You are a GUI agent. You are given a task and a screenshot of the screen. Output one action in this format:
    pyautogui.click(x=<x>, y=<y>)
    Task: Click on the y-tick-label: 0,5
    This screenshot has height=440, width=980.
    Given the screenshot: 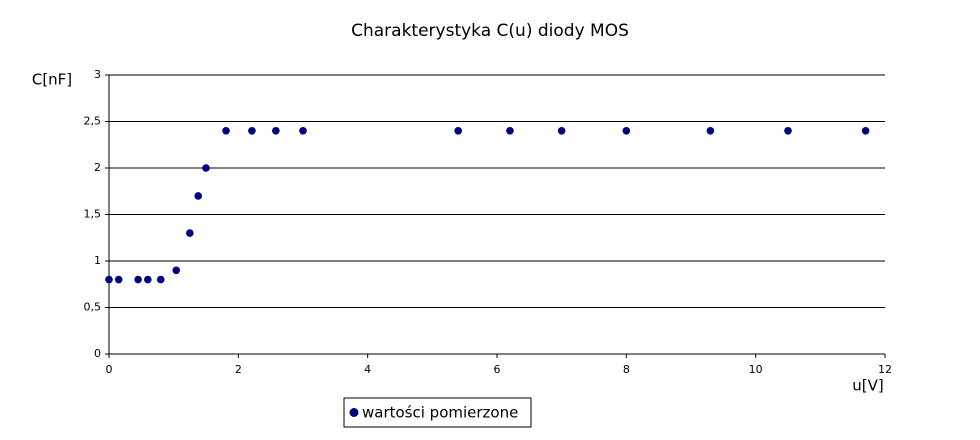 What is the action you would take?
    pyautogui.click(x=93, y=307)
    